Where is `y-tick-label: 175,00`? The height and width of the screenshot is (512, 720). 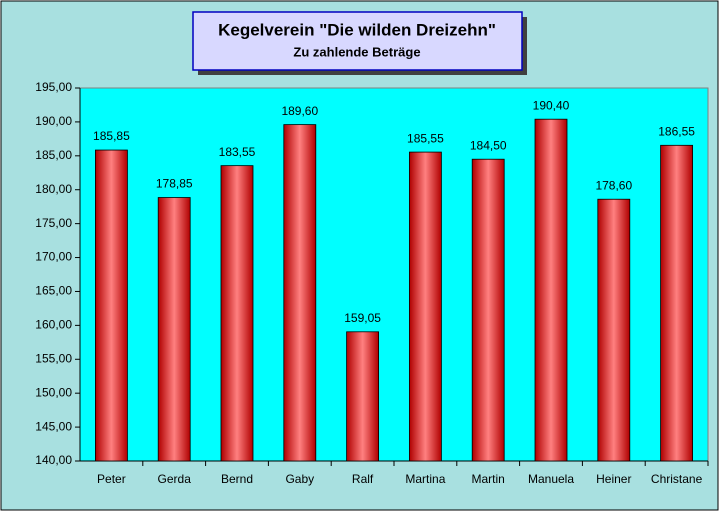
y-tick-label: 175,00 is located at coordinates (53, 223).